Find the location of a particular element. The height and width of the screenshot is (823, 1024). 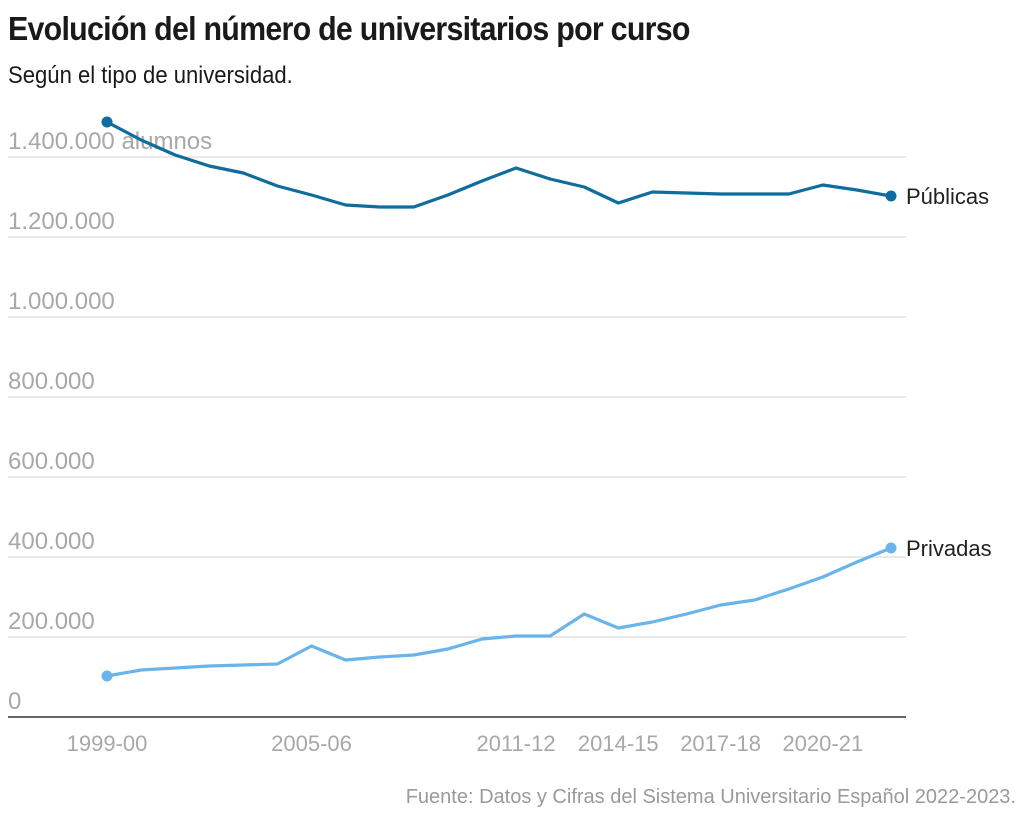

start-point-publicas is located at coordinates (107, 122).